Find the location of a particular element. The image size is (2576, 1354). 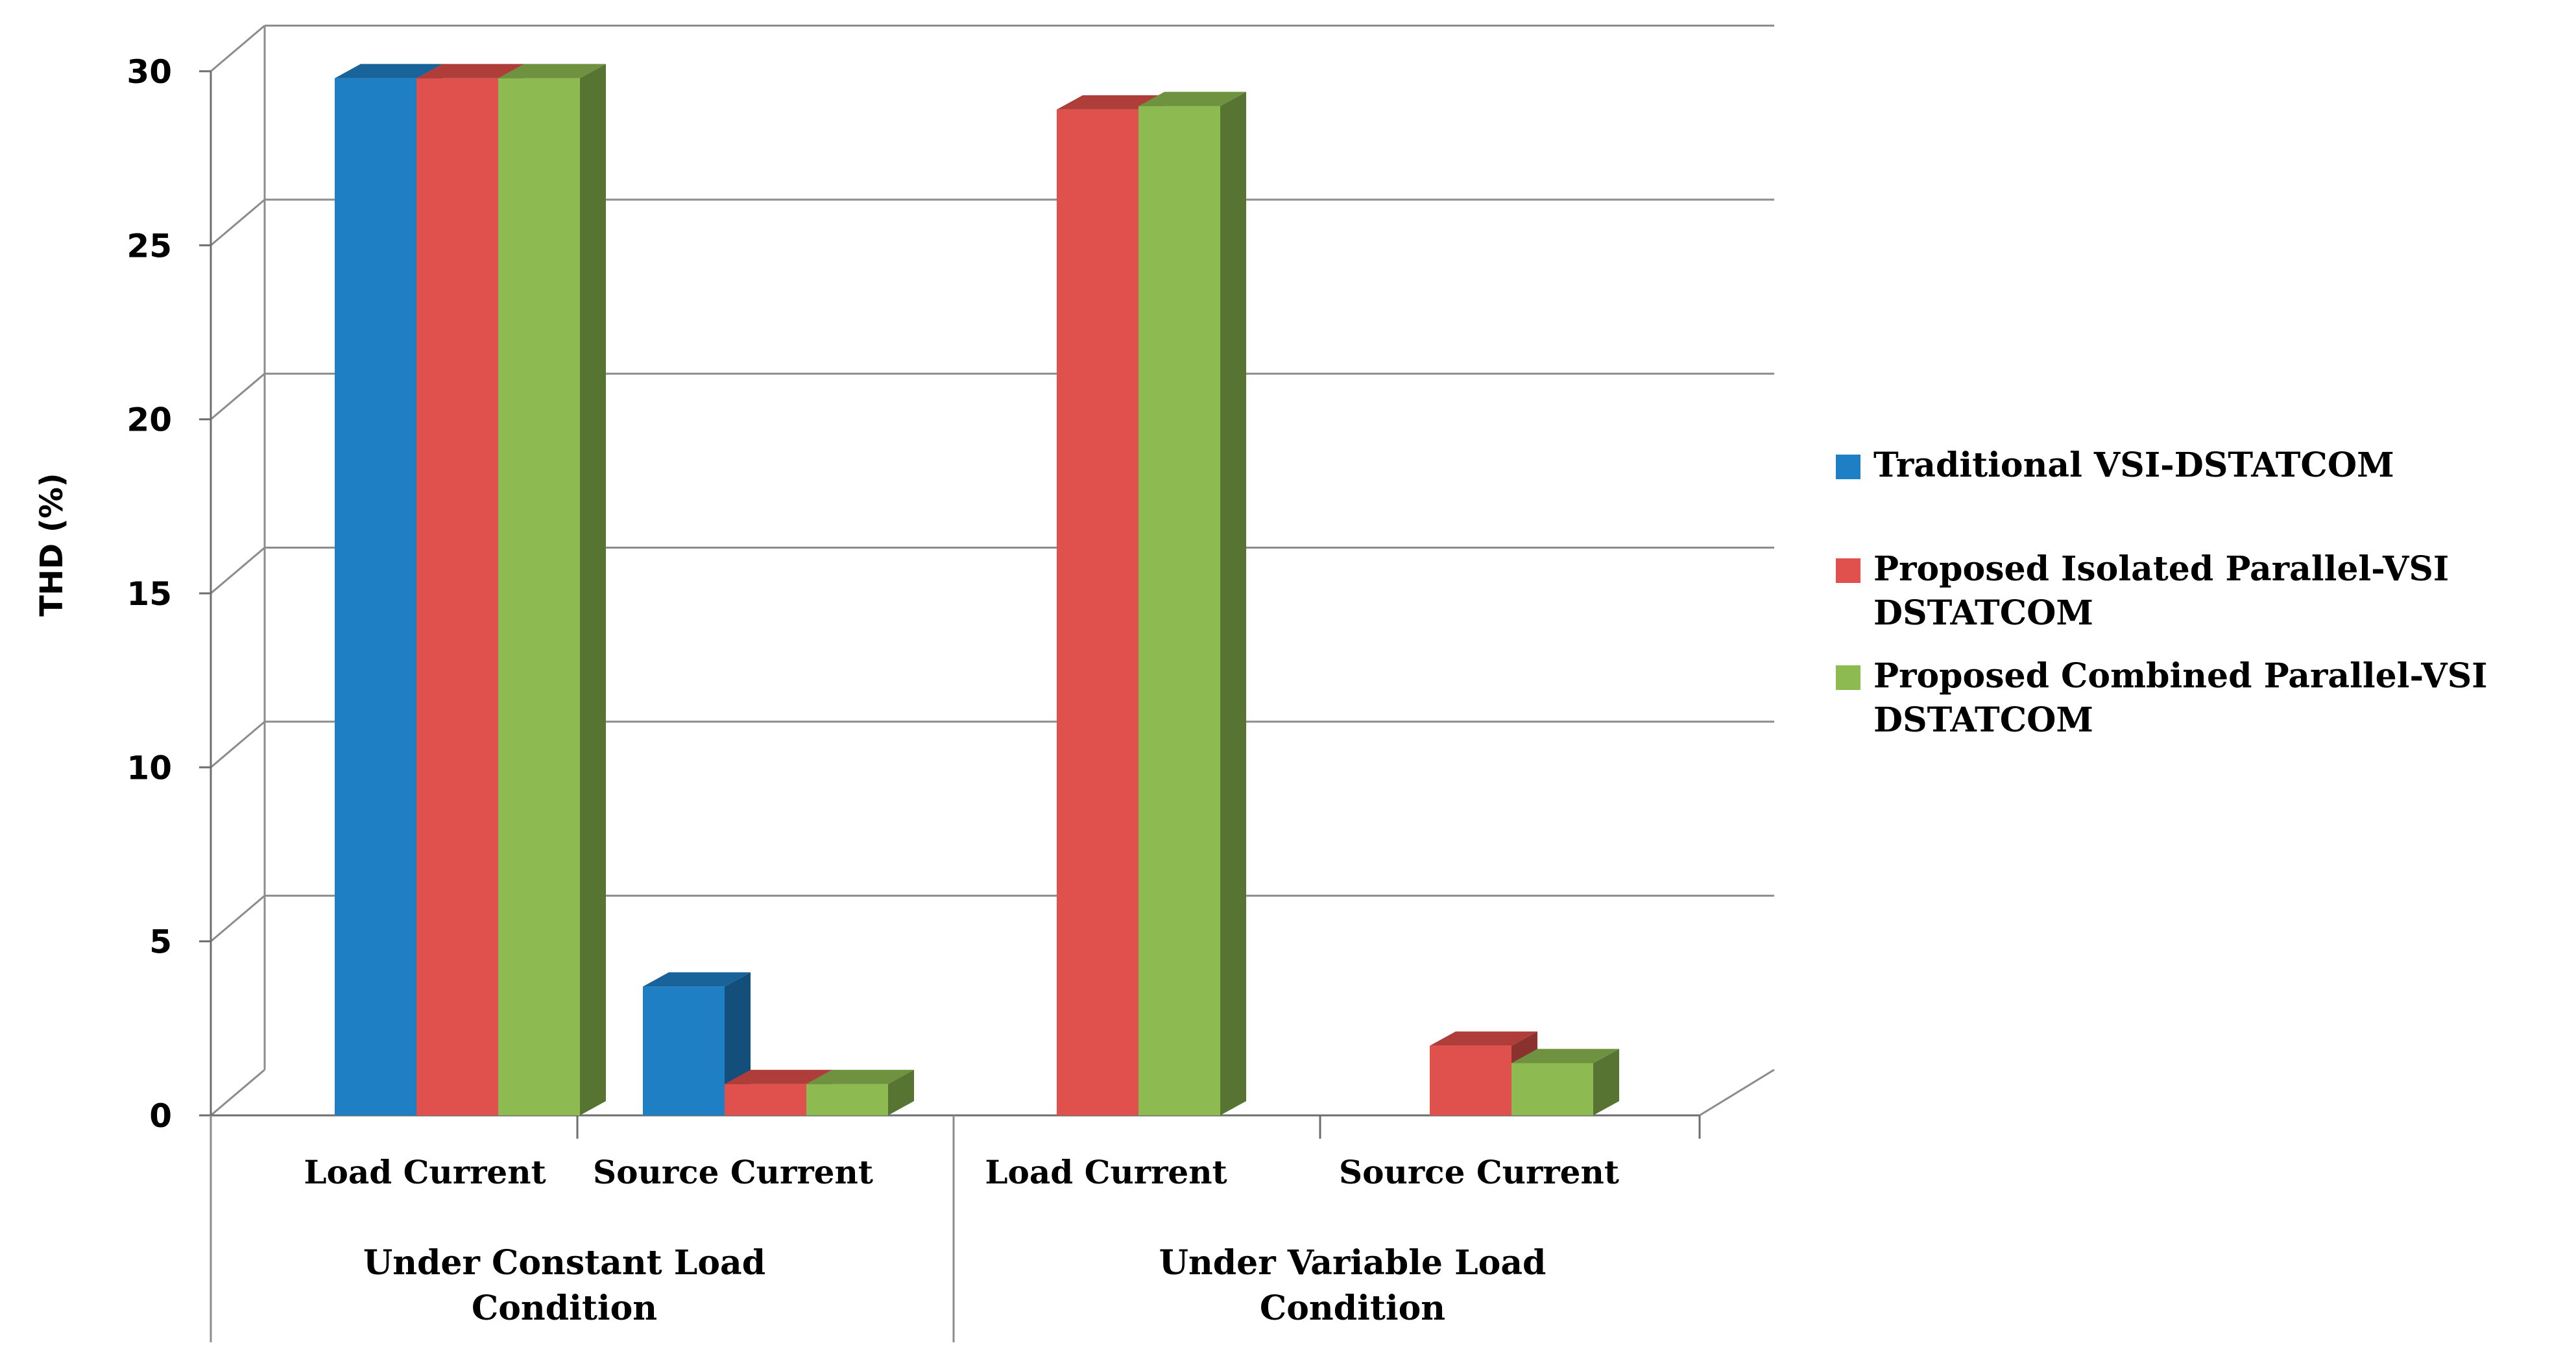

legend-label: Proposed Isolated Parallel-VSI is located at coordinates (2161, 569).